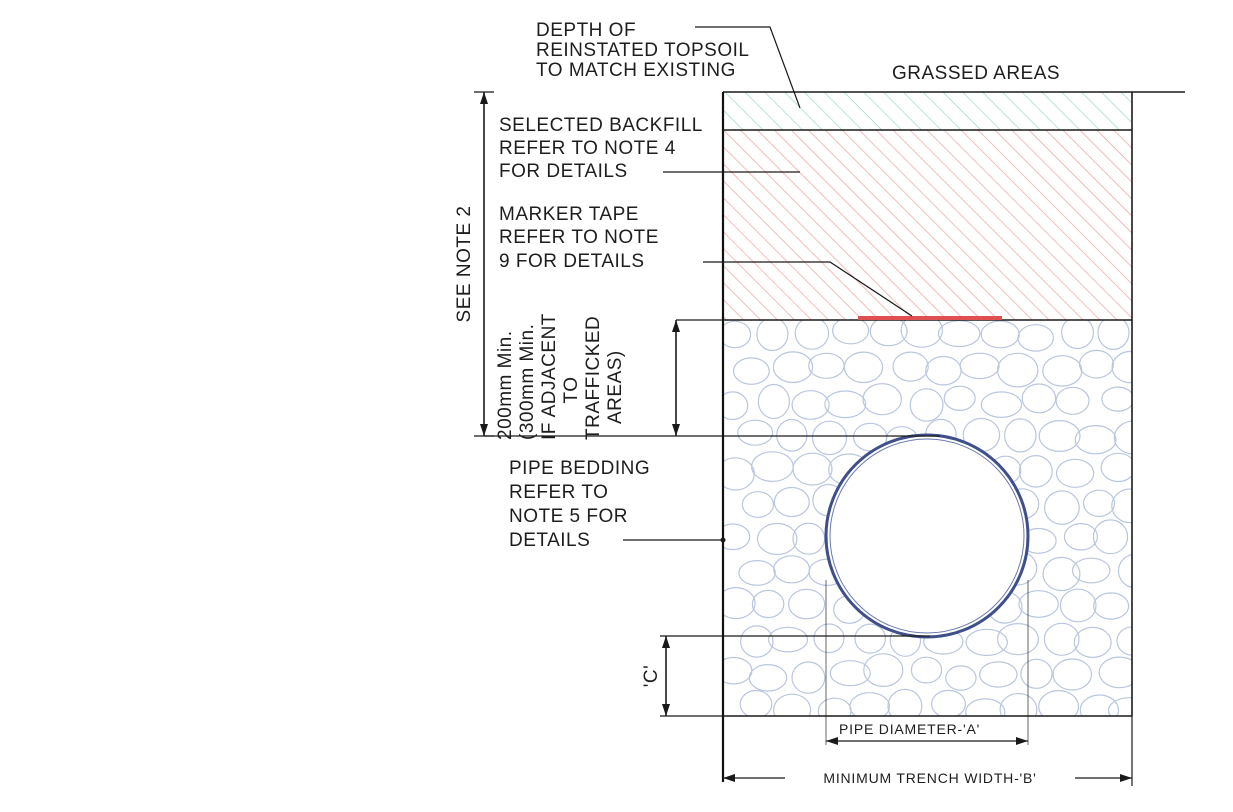  What do you see at coordinates (601, 125) in the screenshot?
I see `backfill-label-line1: SELECTED BACKFILL` at bounding box center [601, 125].